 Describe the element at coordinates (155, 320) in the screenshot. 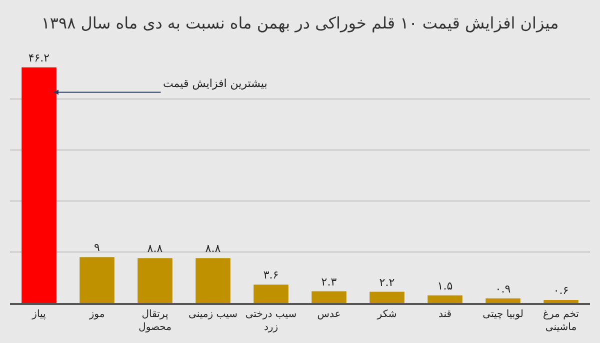

I see `x-tick-label: پرتقال محصول` at that location.